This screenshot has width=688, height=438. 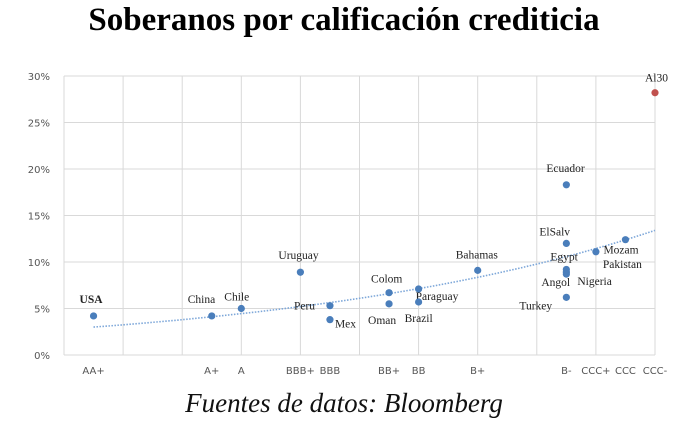 I want to click on y-tick-label: 15%, so click(x=39, y=217).